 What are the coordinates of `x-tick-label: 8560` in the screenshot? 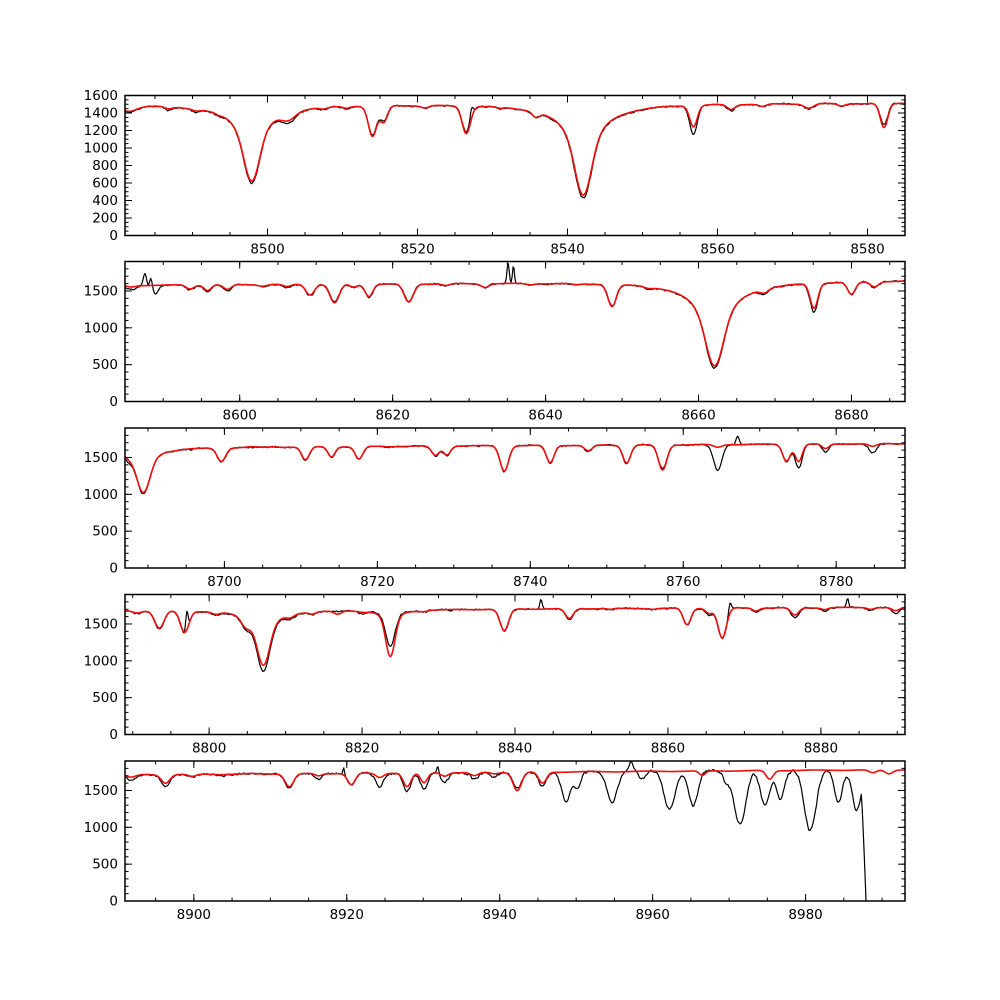 It's located at (717, 250).